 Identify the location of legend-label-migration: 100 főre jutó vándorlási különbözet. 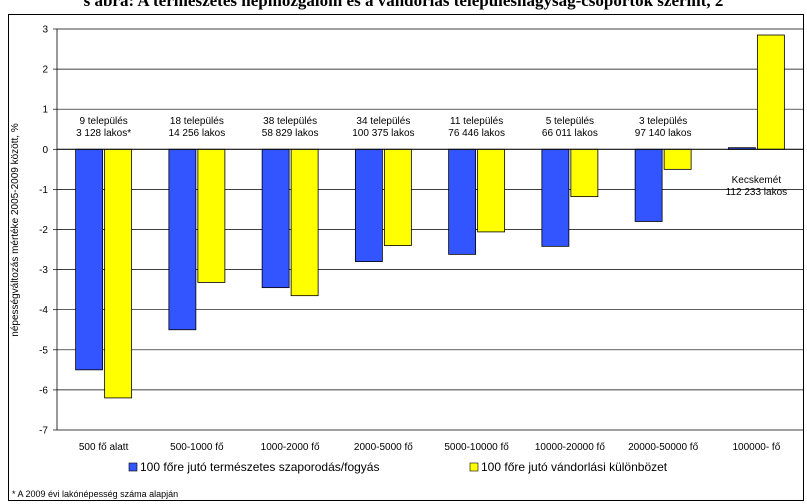
(574, 467).